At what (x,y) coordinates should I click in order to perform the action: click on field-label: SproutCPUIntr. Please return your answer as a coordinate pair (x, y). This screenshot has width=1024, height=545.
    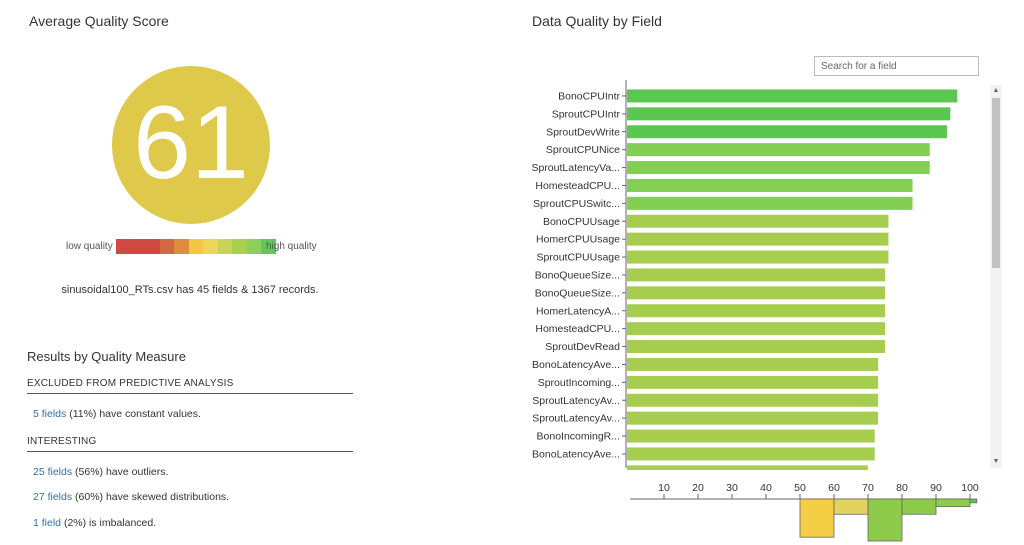
    Looking at the image, I should click on (586, 114).